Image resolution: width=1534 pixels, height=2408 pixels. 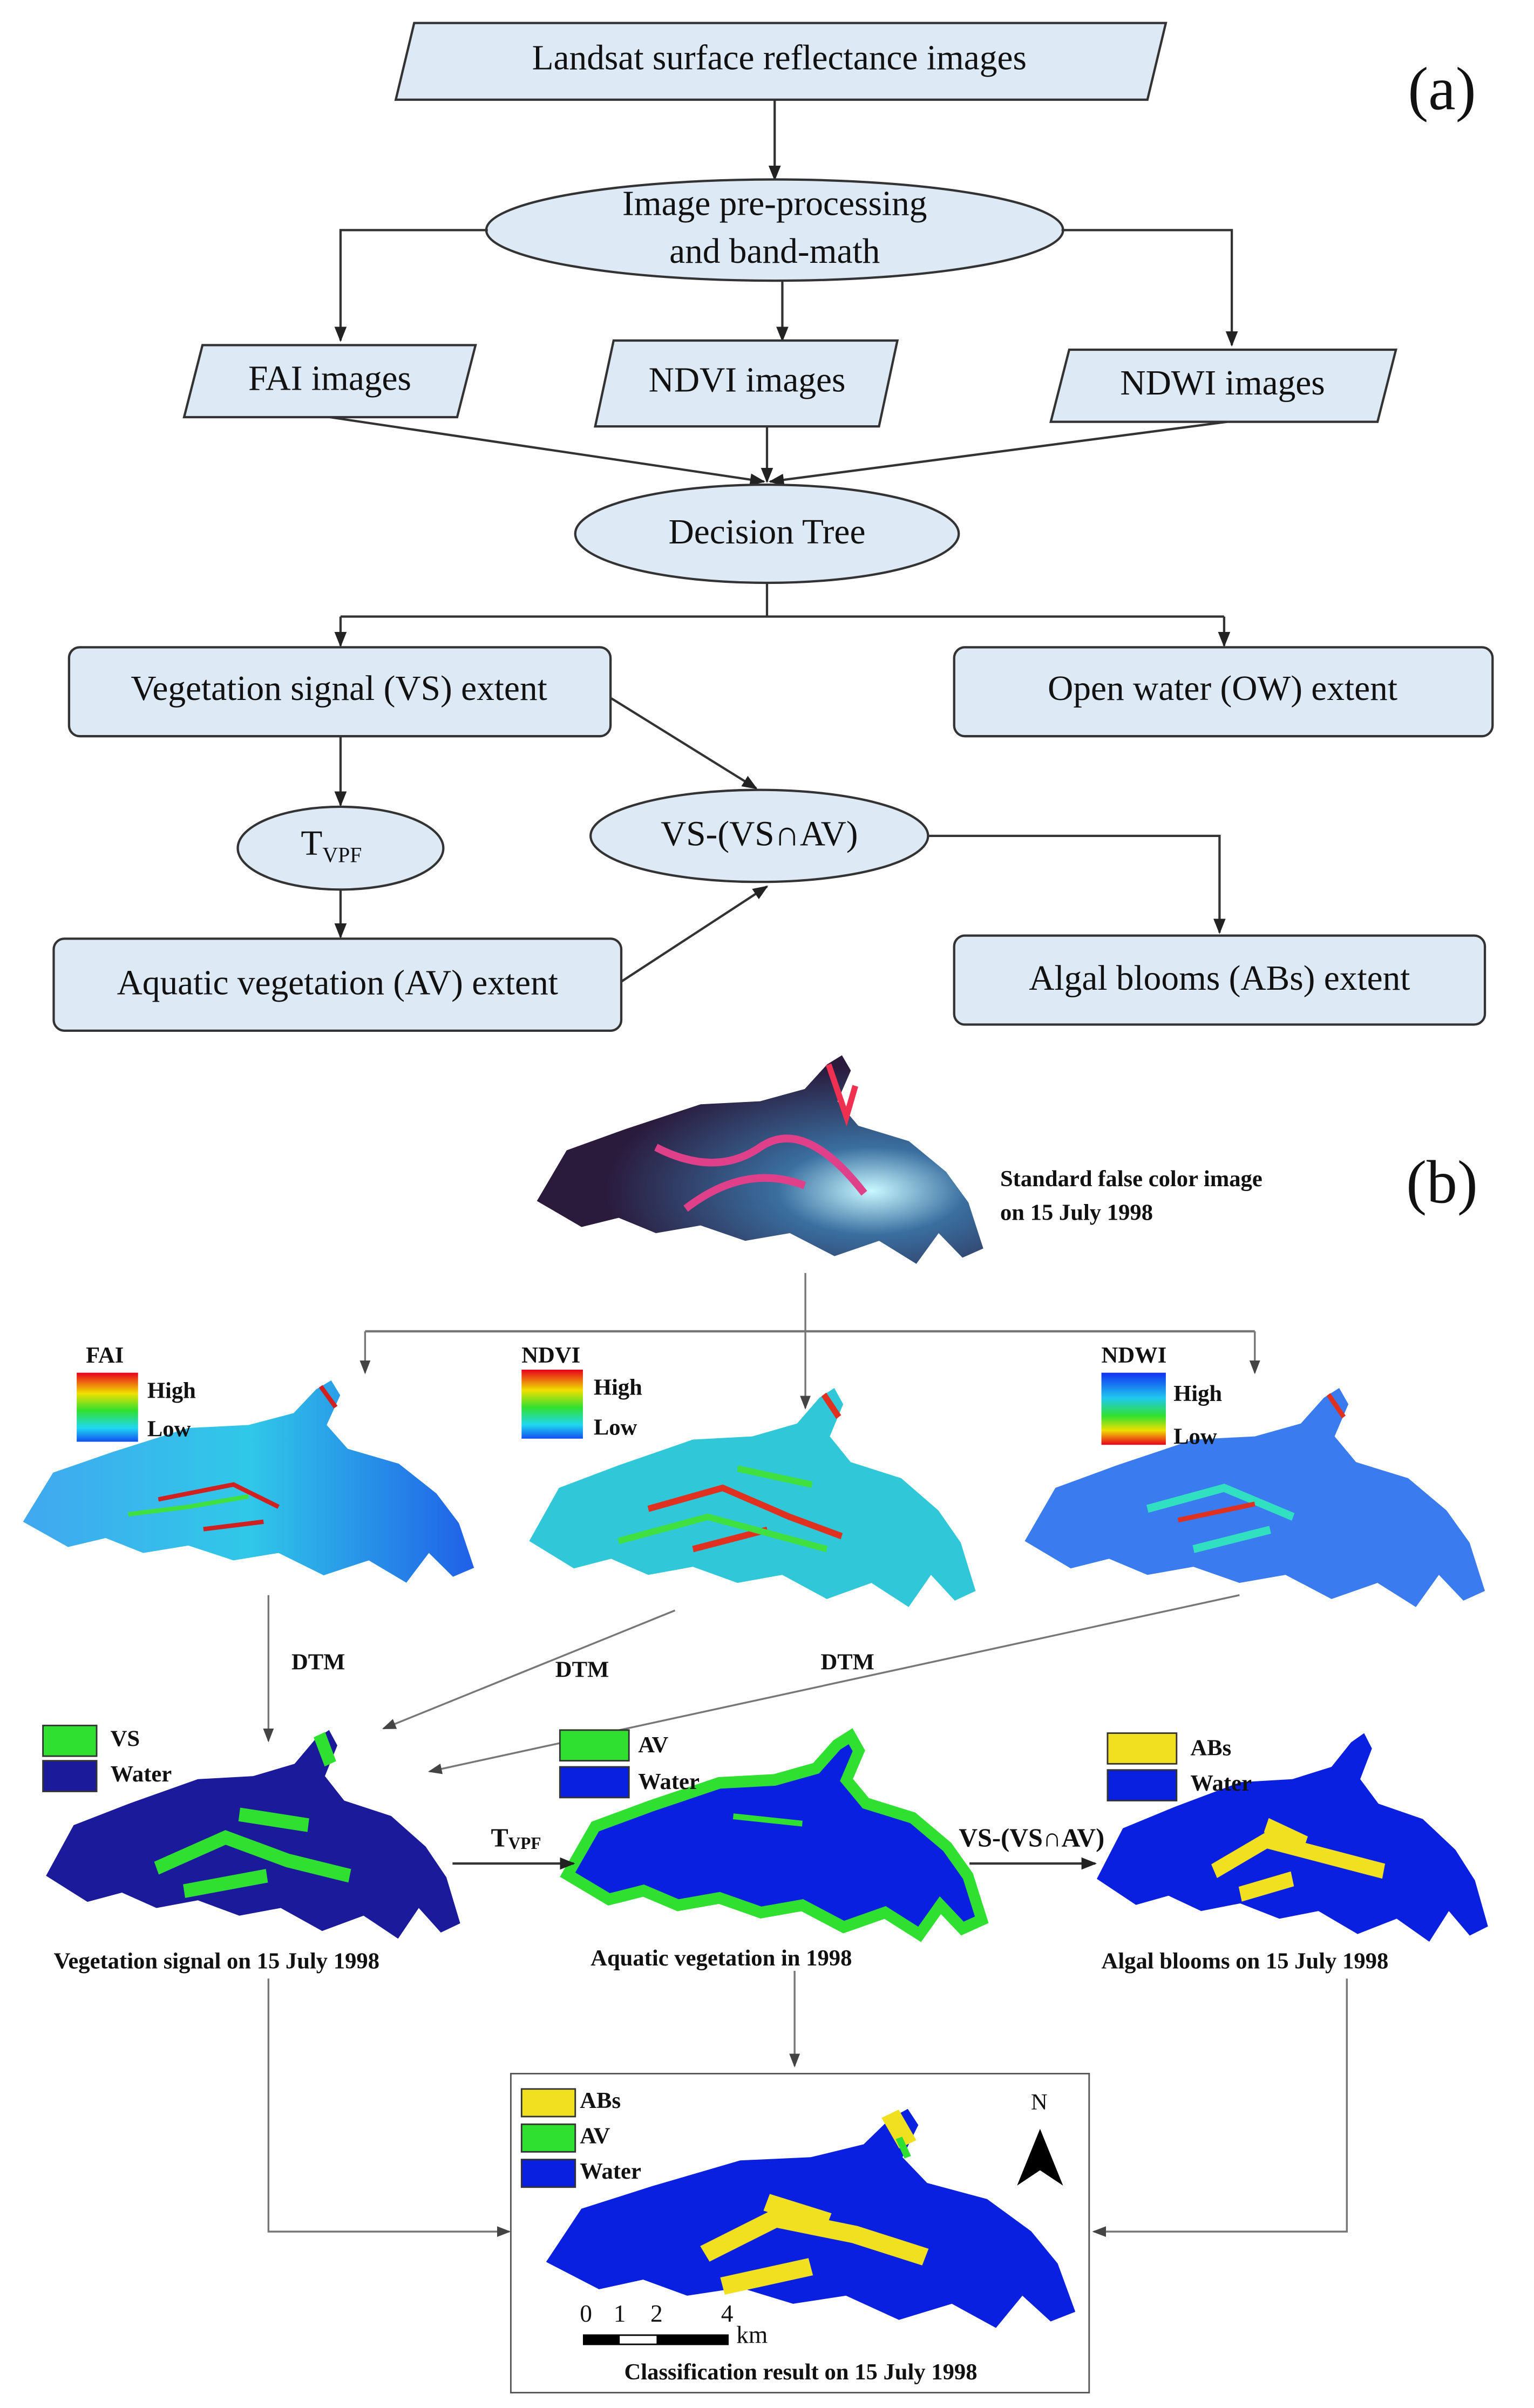 I want to click on abs-map, so click(x=1292, y=1837).